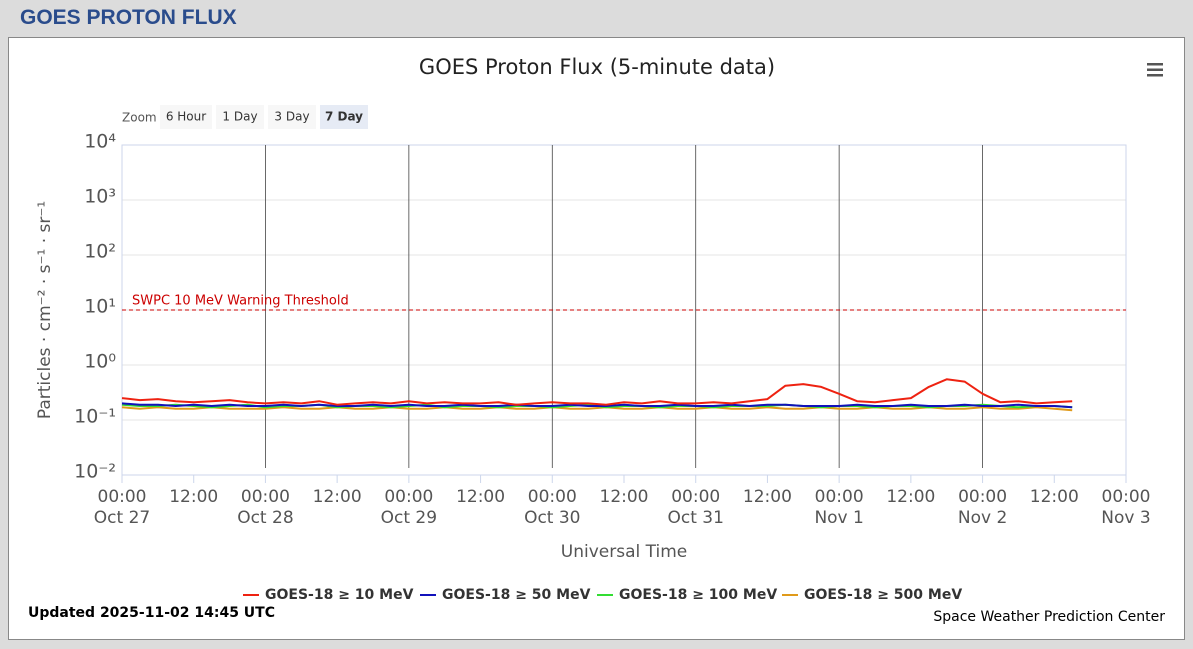  What do you see at coordinates (100, 307) in the screenshot?
I see `y-tick-label: 10¹` at bounding box center [100, 307].